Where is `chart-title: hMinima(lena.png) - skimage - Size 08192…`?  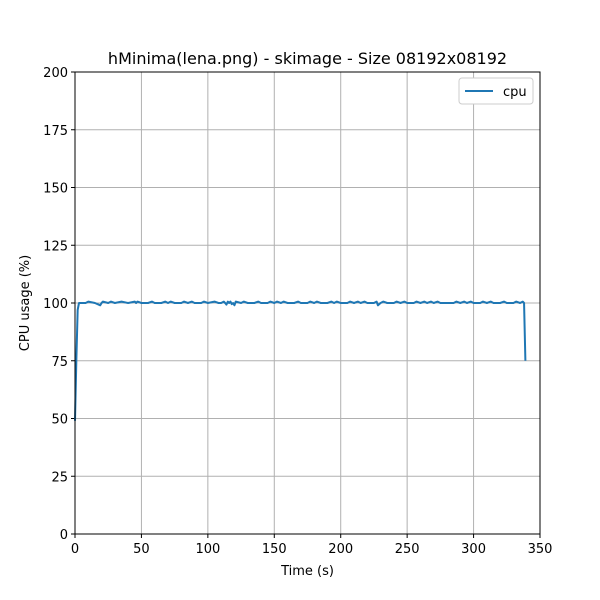 chart-title: hMinima(lena.png) - skimage - Size 08192… is located at coordinates (307, 58).